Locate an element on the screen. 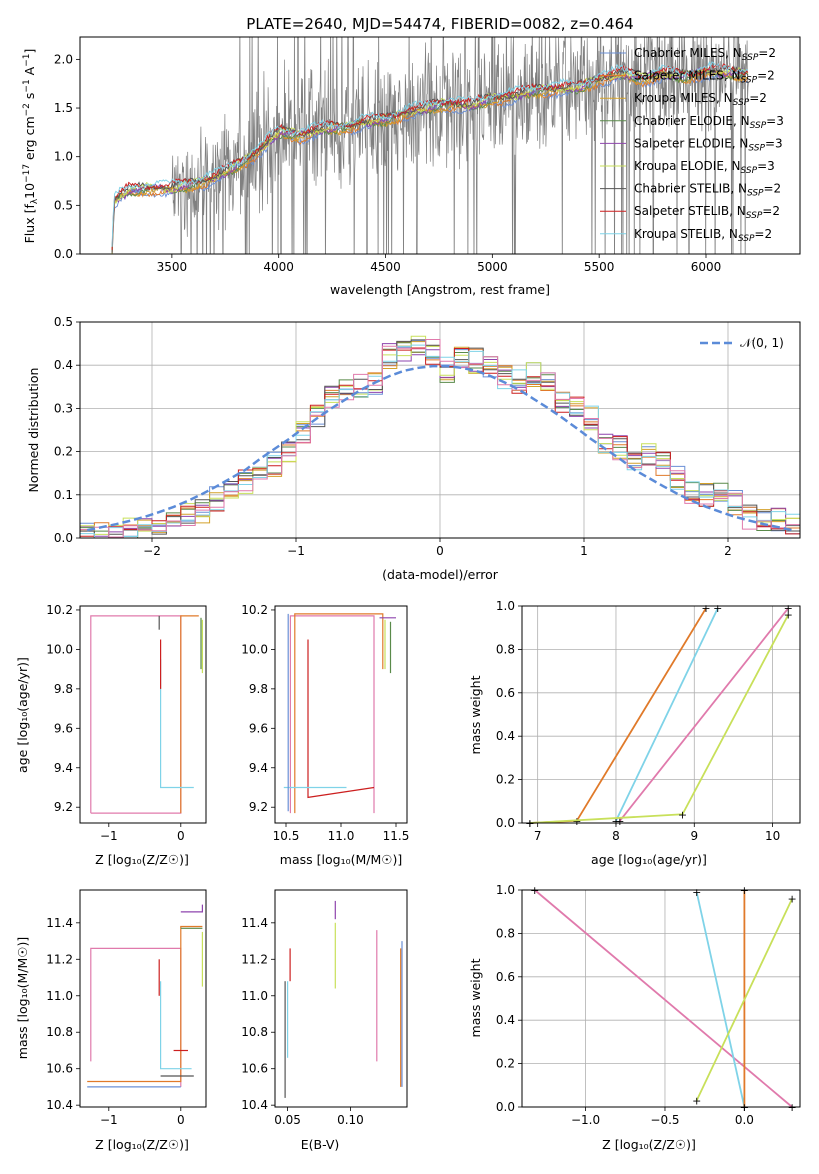  legend-label: Salpeter STELIB, NSSP=2 is located at coordinates (707, 212).